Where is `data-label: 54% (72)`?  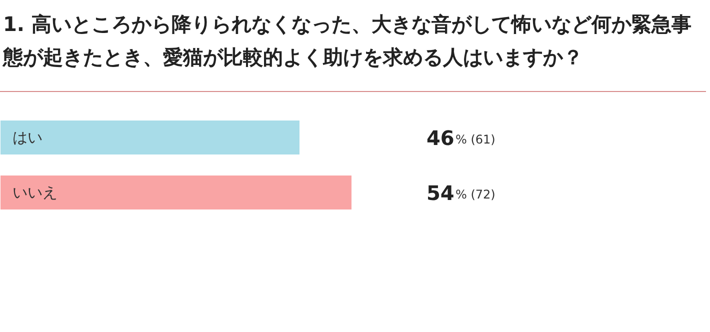 data-label: 54% (72) is located at coordinates (461, 193).